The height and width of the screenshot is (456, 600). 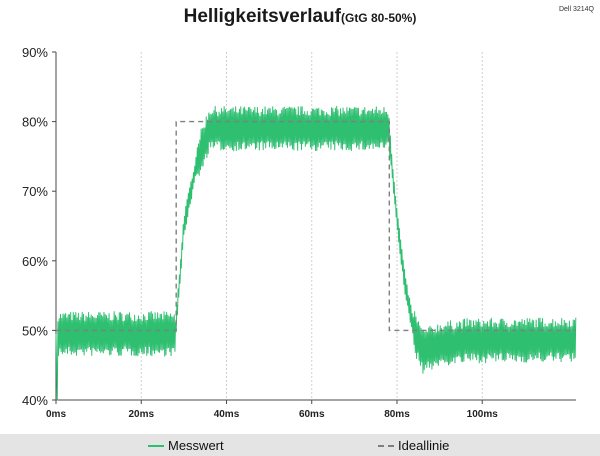 What do you see at coordinates (227, 414) in the screenshot?
I see `x-tick-label: 40ms` at bounding box center [227, 414].